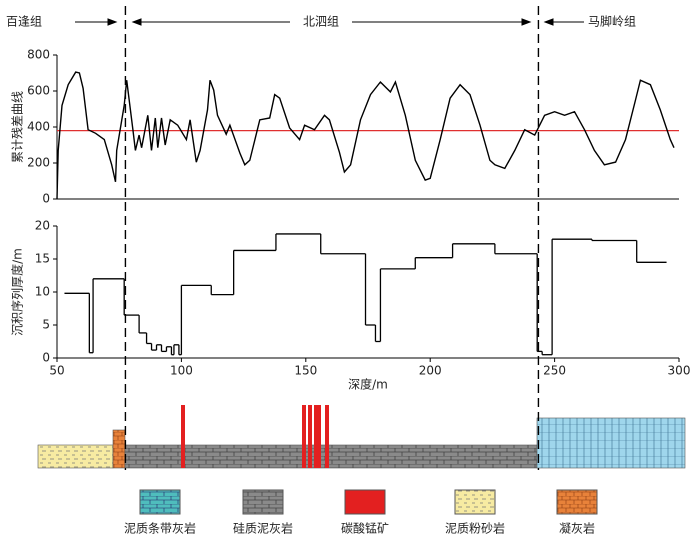  I want to click on y-tick-label: 200, so click(38, 163).